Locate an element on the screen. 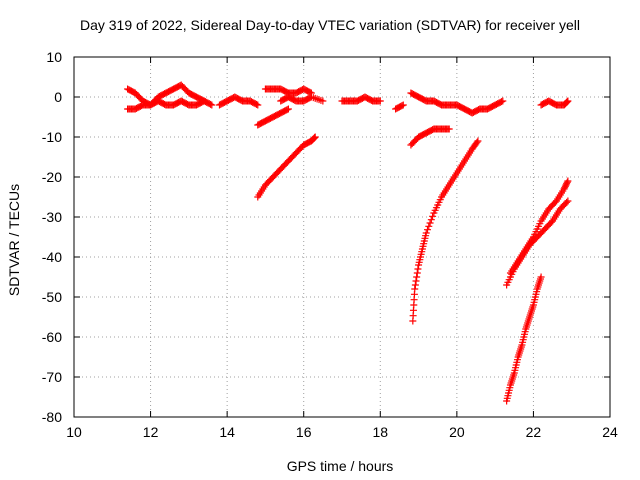 Image resolution: width=640 pixels, height=480 pixels. y-tick-label: -40 is located at coordinates (52, 257).